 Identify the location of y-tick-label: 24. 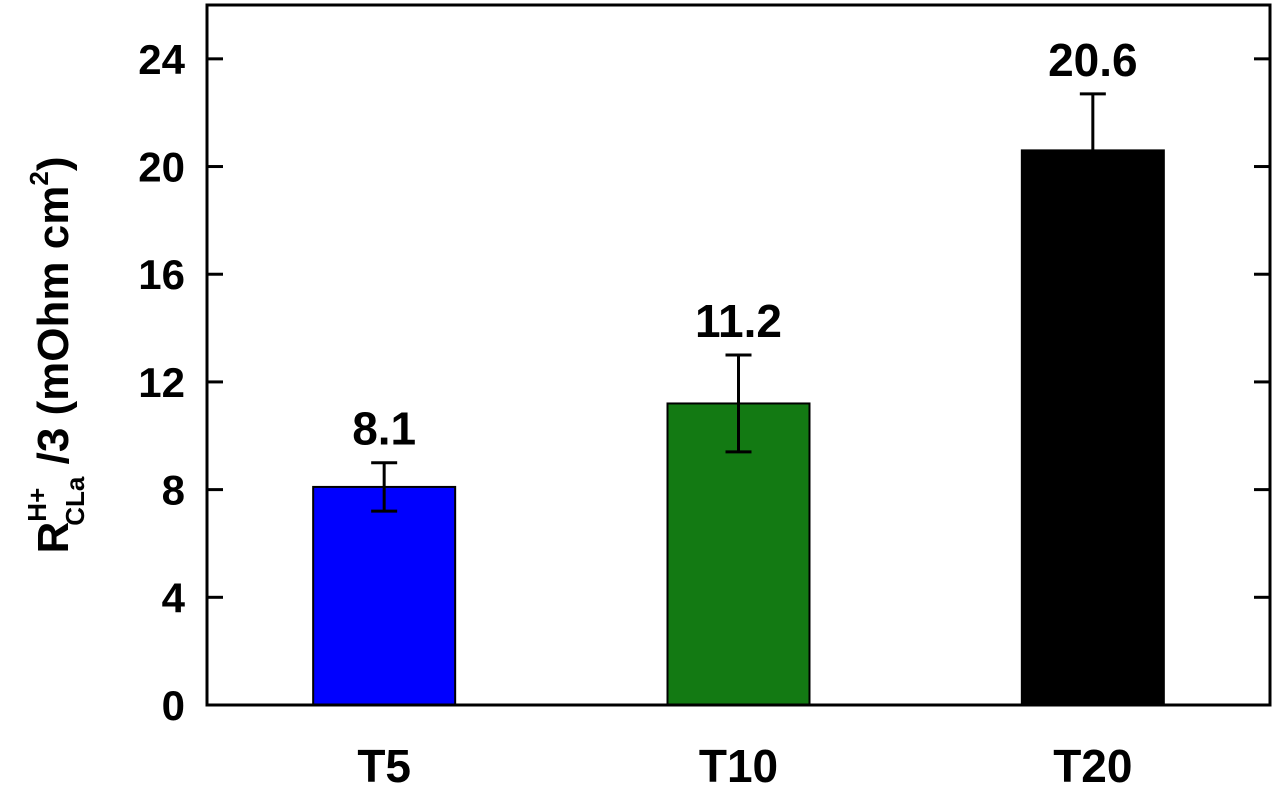
(161, 59).